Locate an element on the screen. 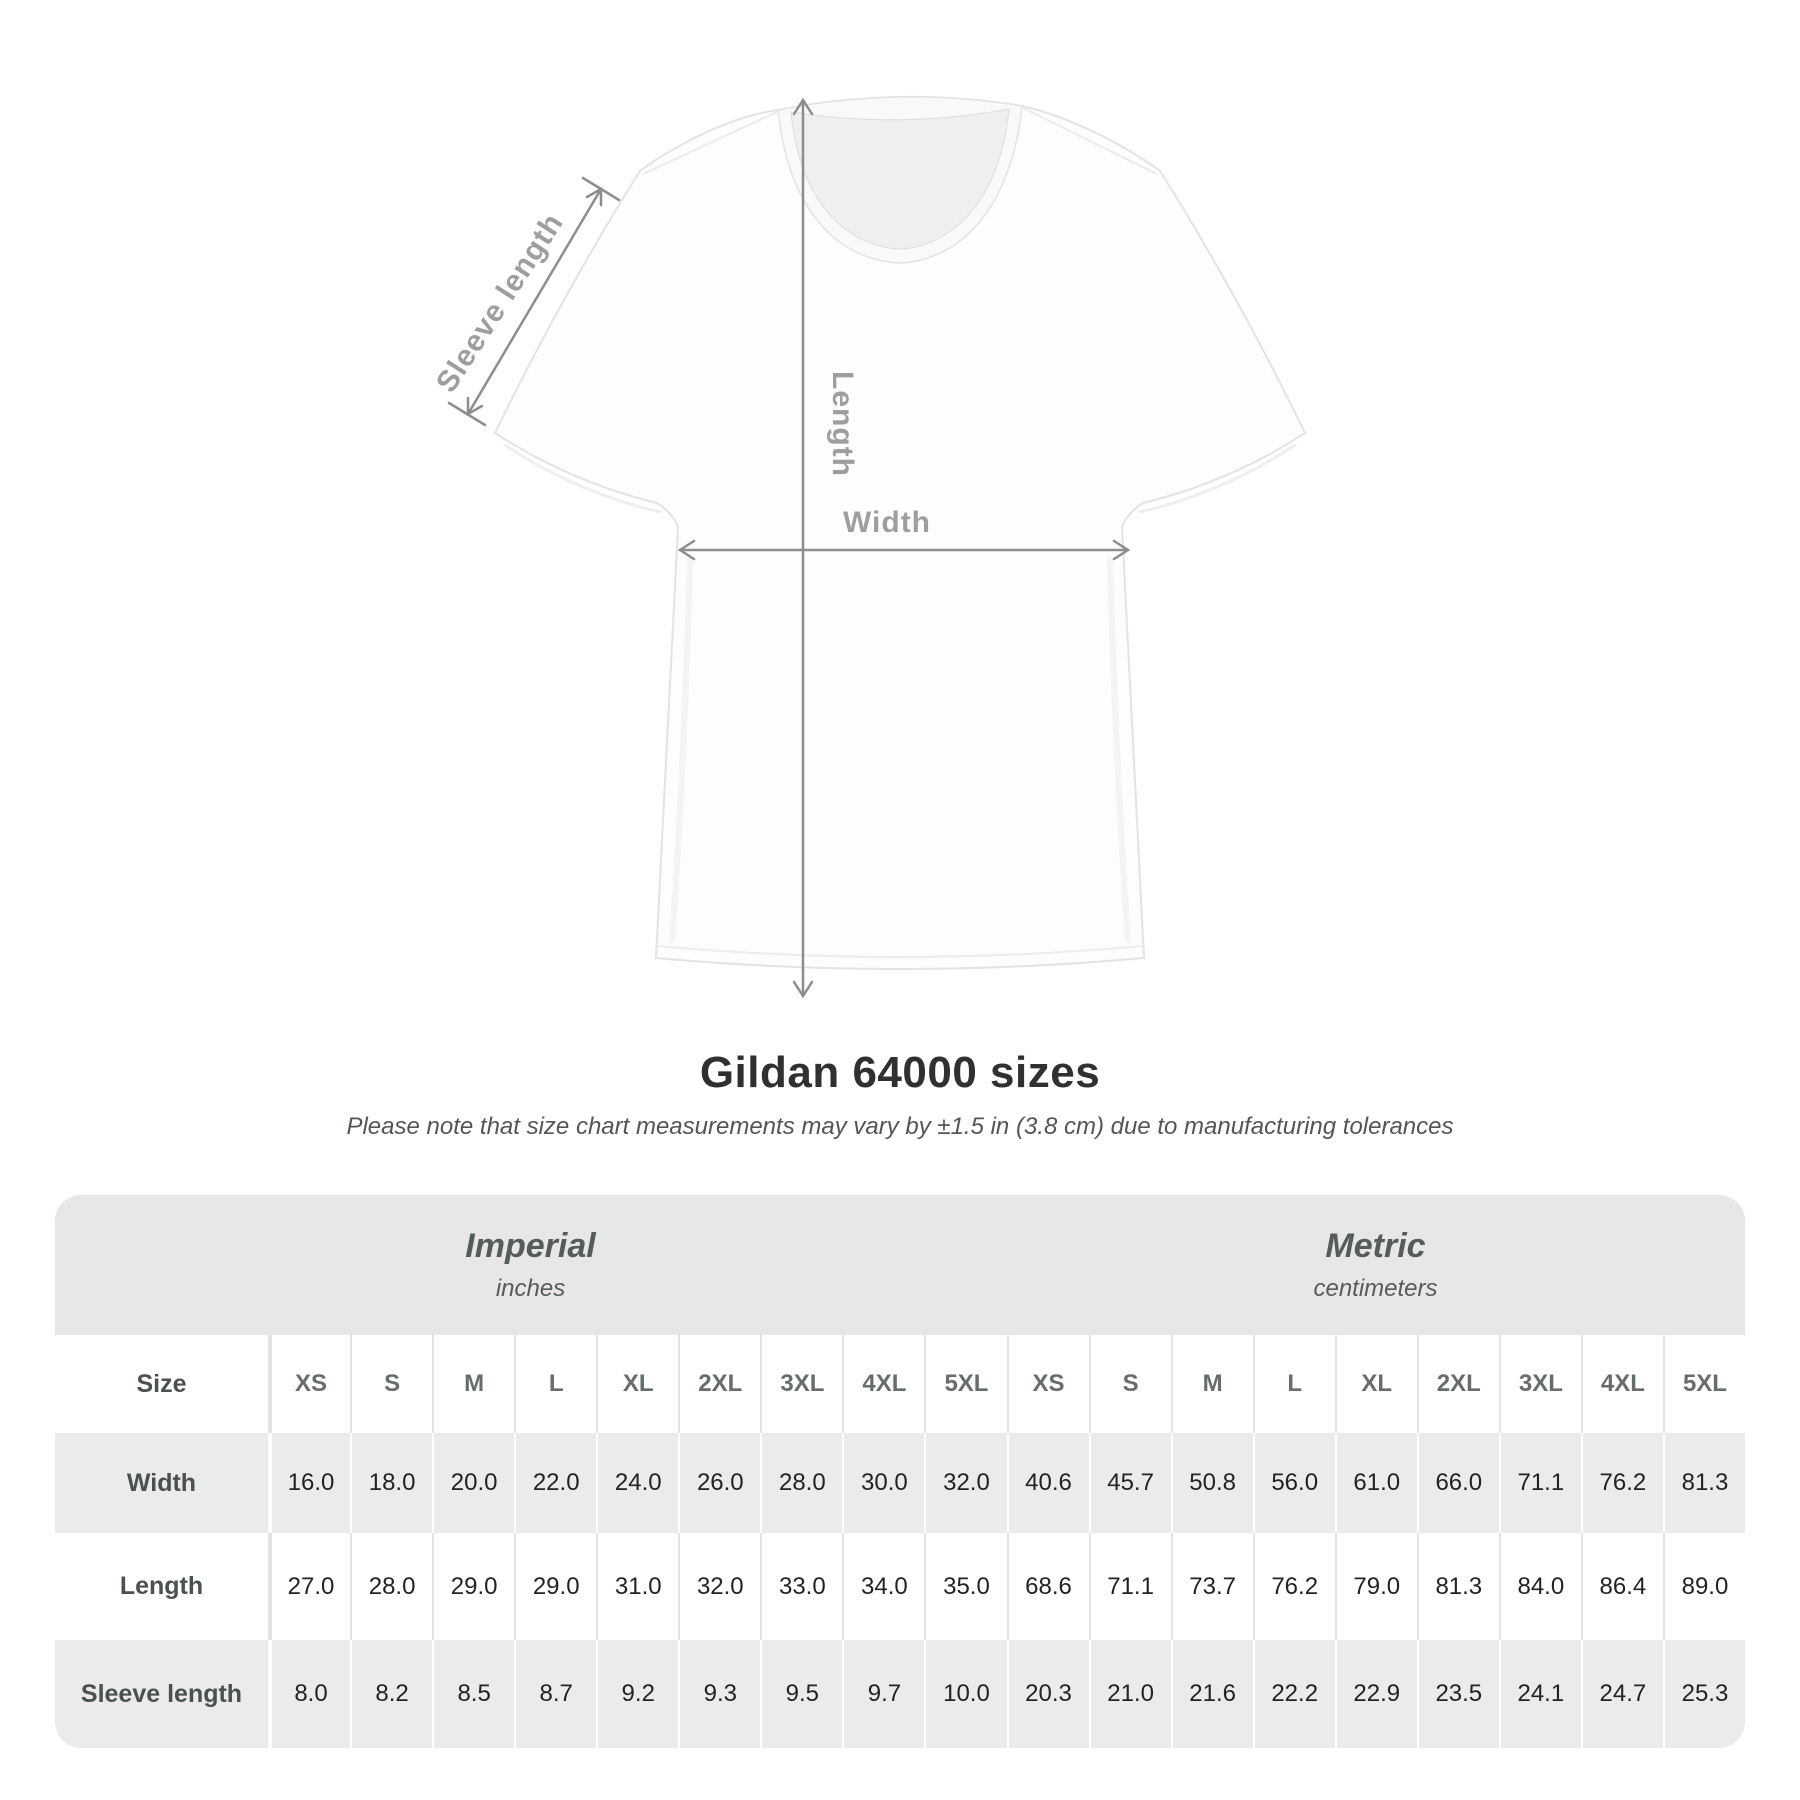 This screenshot has width=1800, height=1800. value-cell: 40.6 is located at coordinates (1047, 1483).